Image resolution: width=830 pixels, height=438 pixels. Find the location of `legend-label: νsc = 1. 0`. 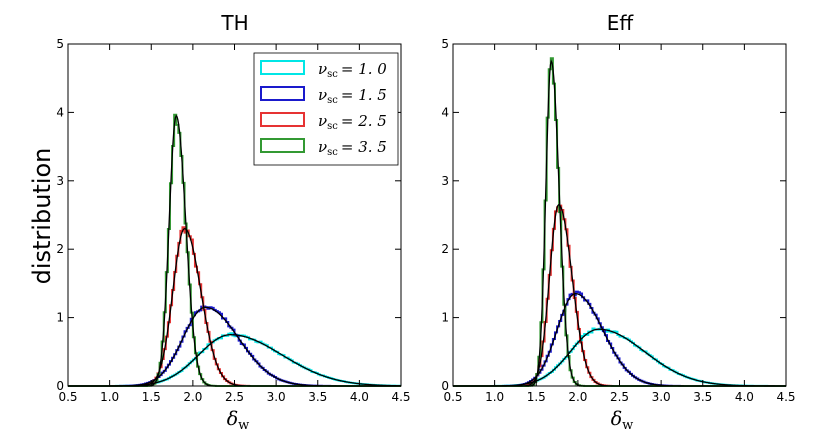

legend-label: νsc = 1. 0 is located at coordinates (352, 70).